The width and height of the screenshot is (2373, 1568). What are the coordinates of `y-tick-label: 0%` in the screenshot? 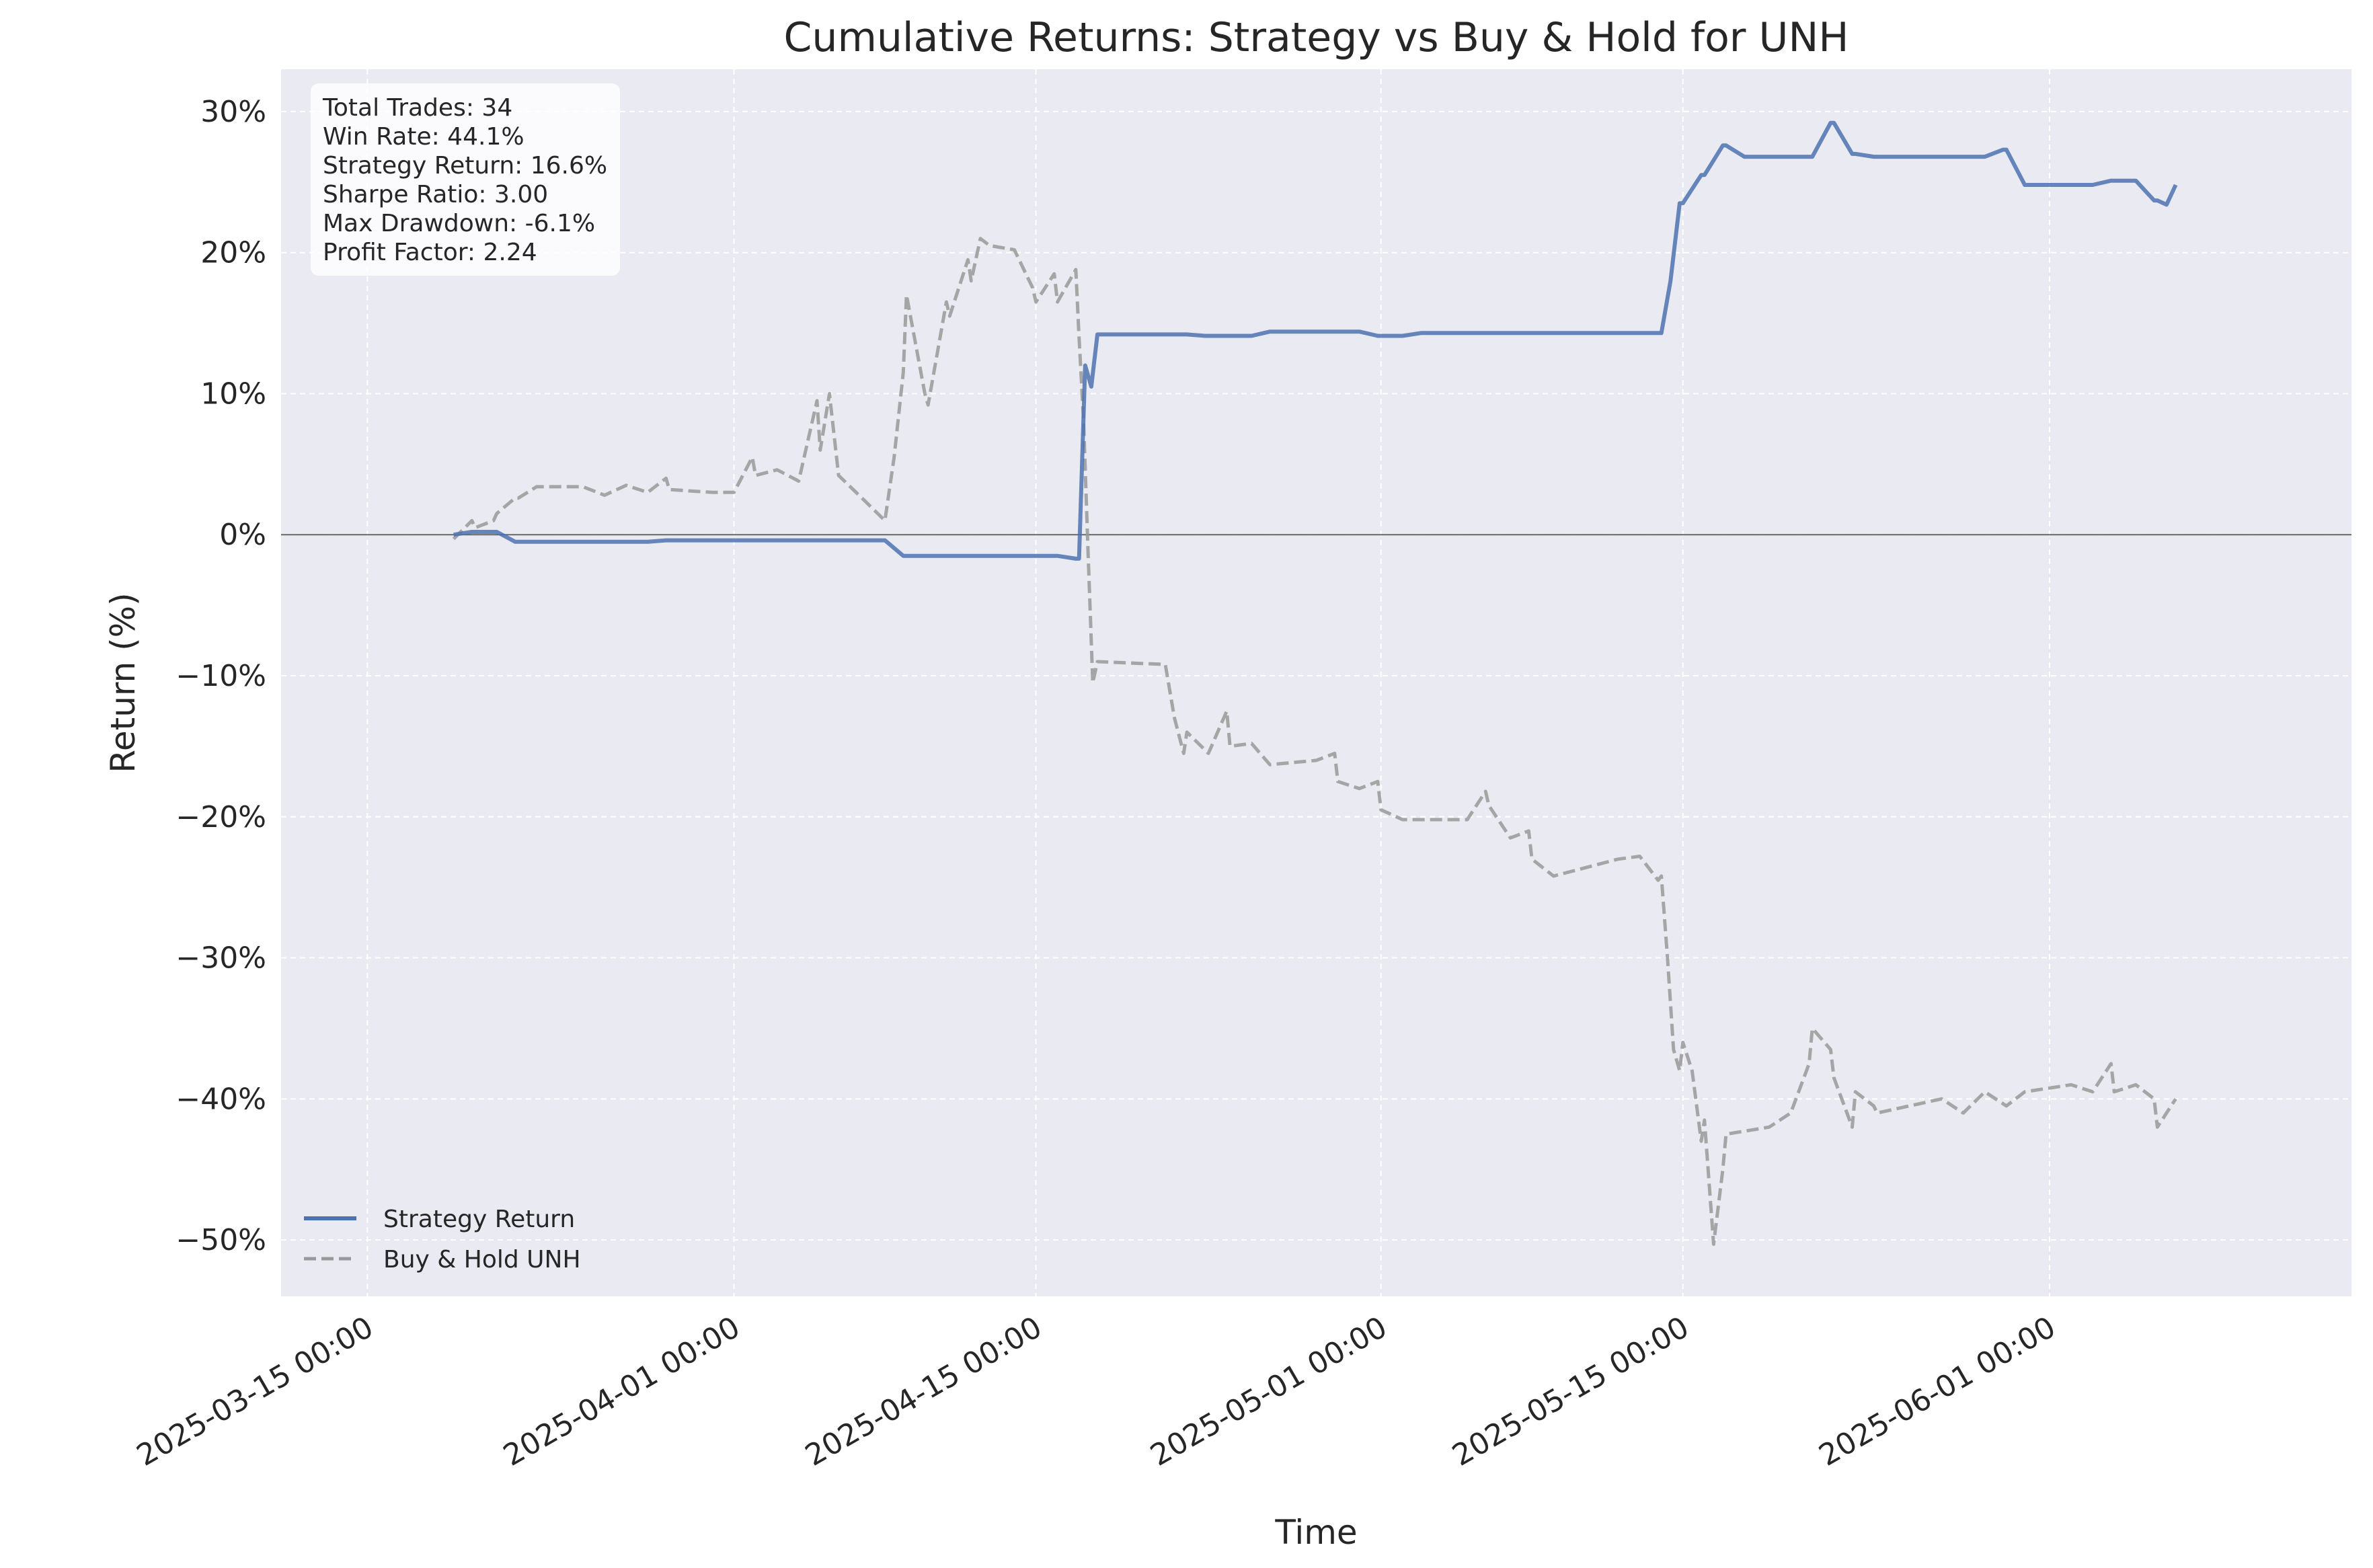 It's located at (242, 535).